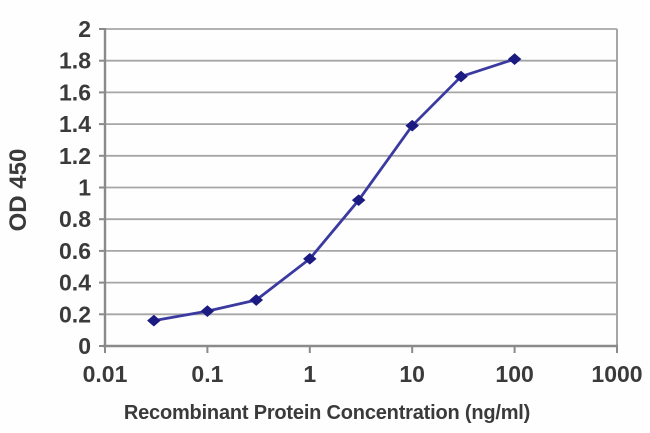 The image size is (650, 433). I want to click on y-tick-label: 1.2, so click(75, 156).